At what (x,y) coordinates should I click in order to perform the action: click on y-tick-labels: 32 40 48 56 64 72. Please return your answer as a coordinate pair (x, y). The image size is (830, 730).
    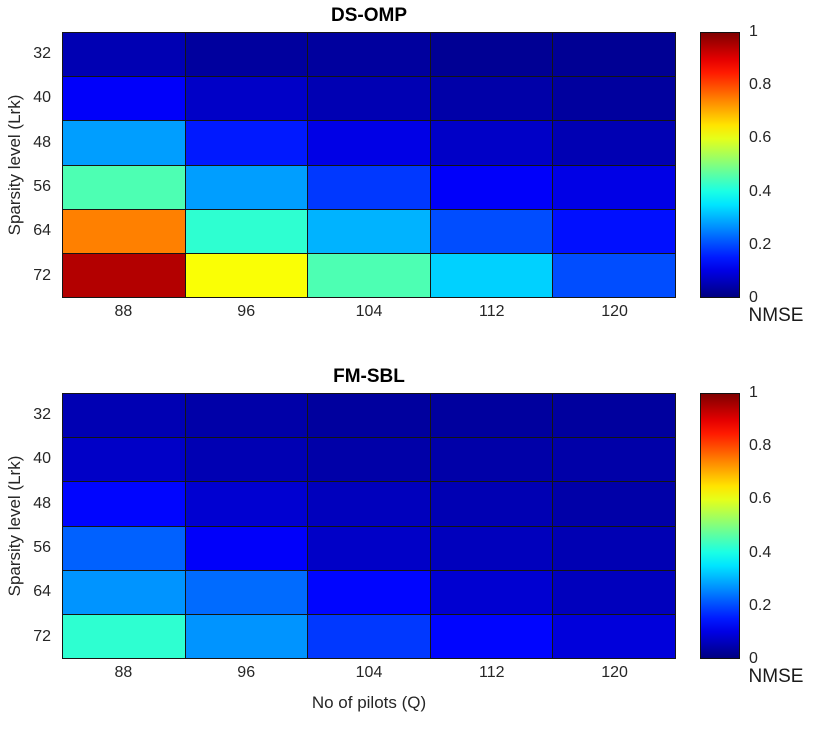
    Looking at the image, I should click on (28, 165).